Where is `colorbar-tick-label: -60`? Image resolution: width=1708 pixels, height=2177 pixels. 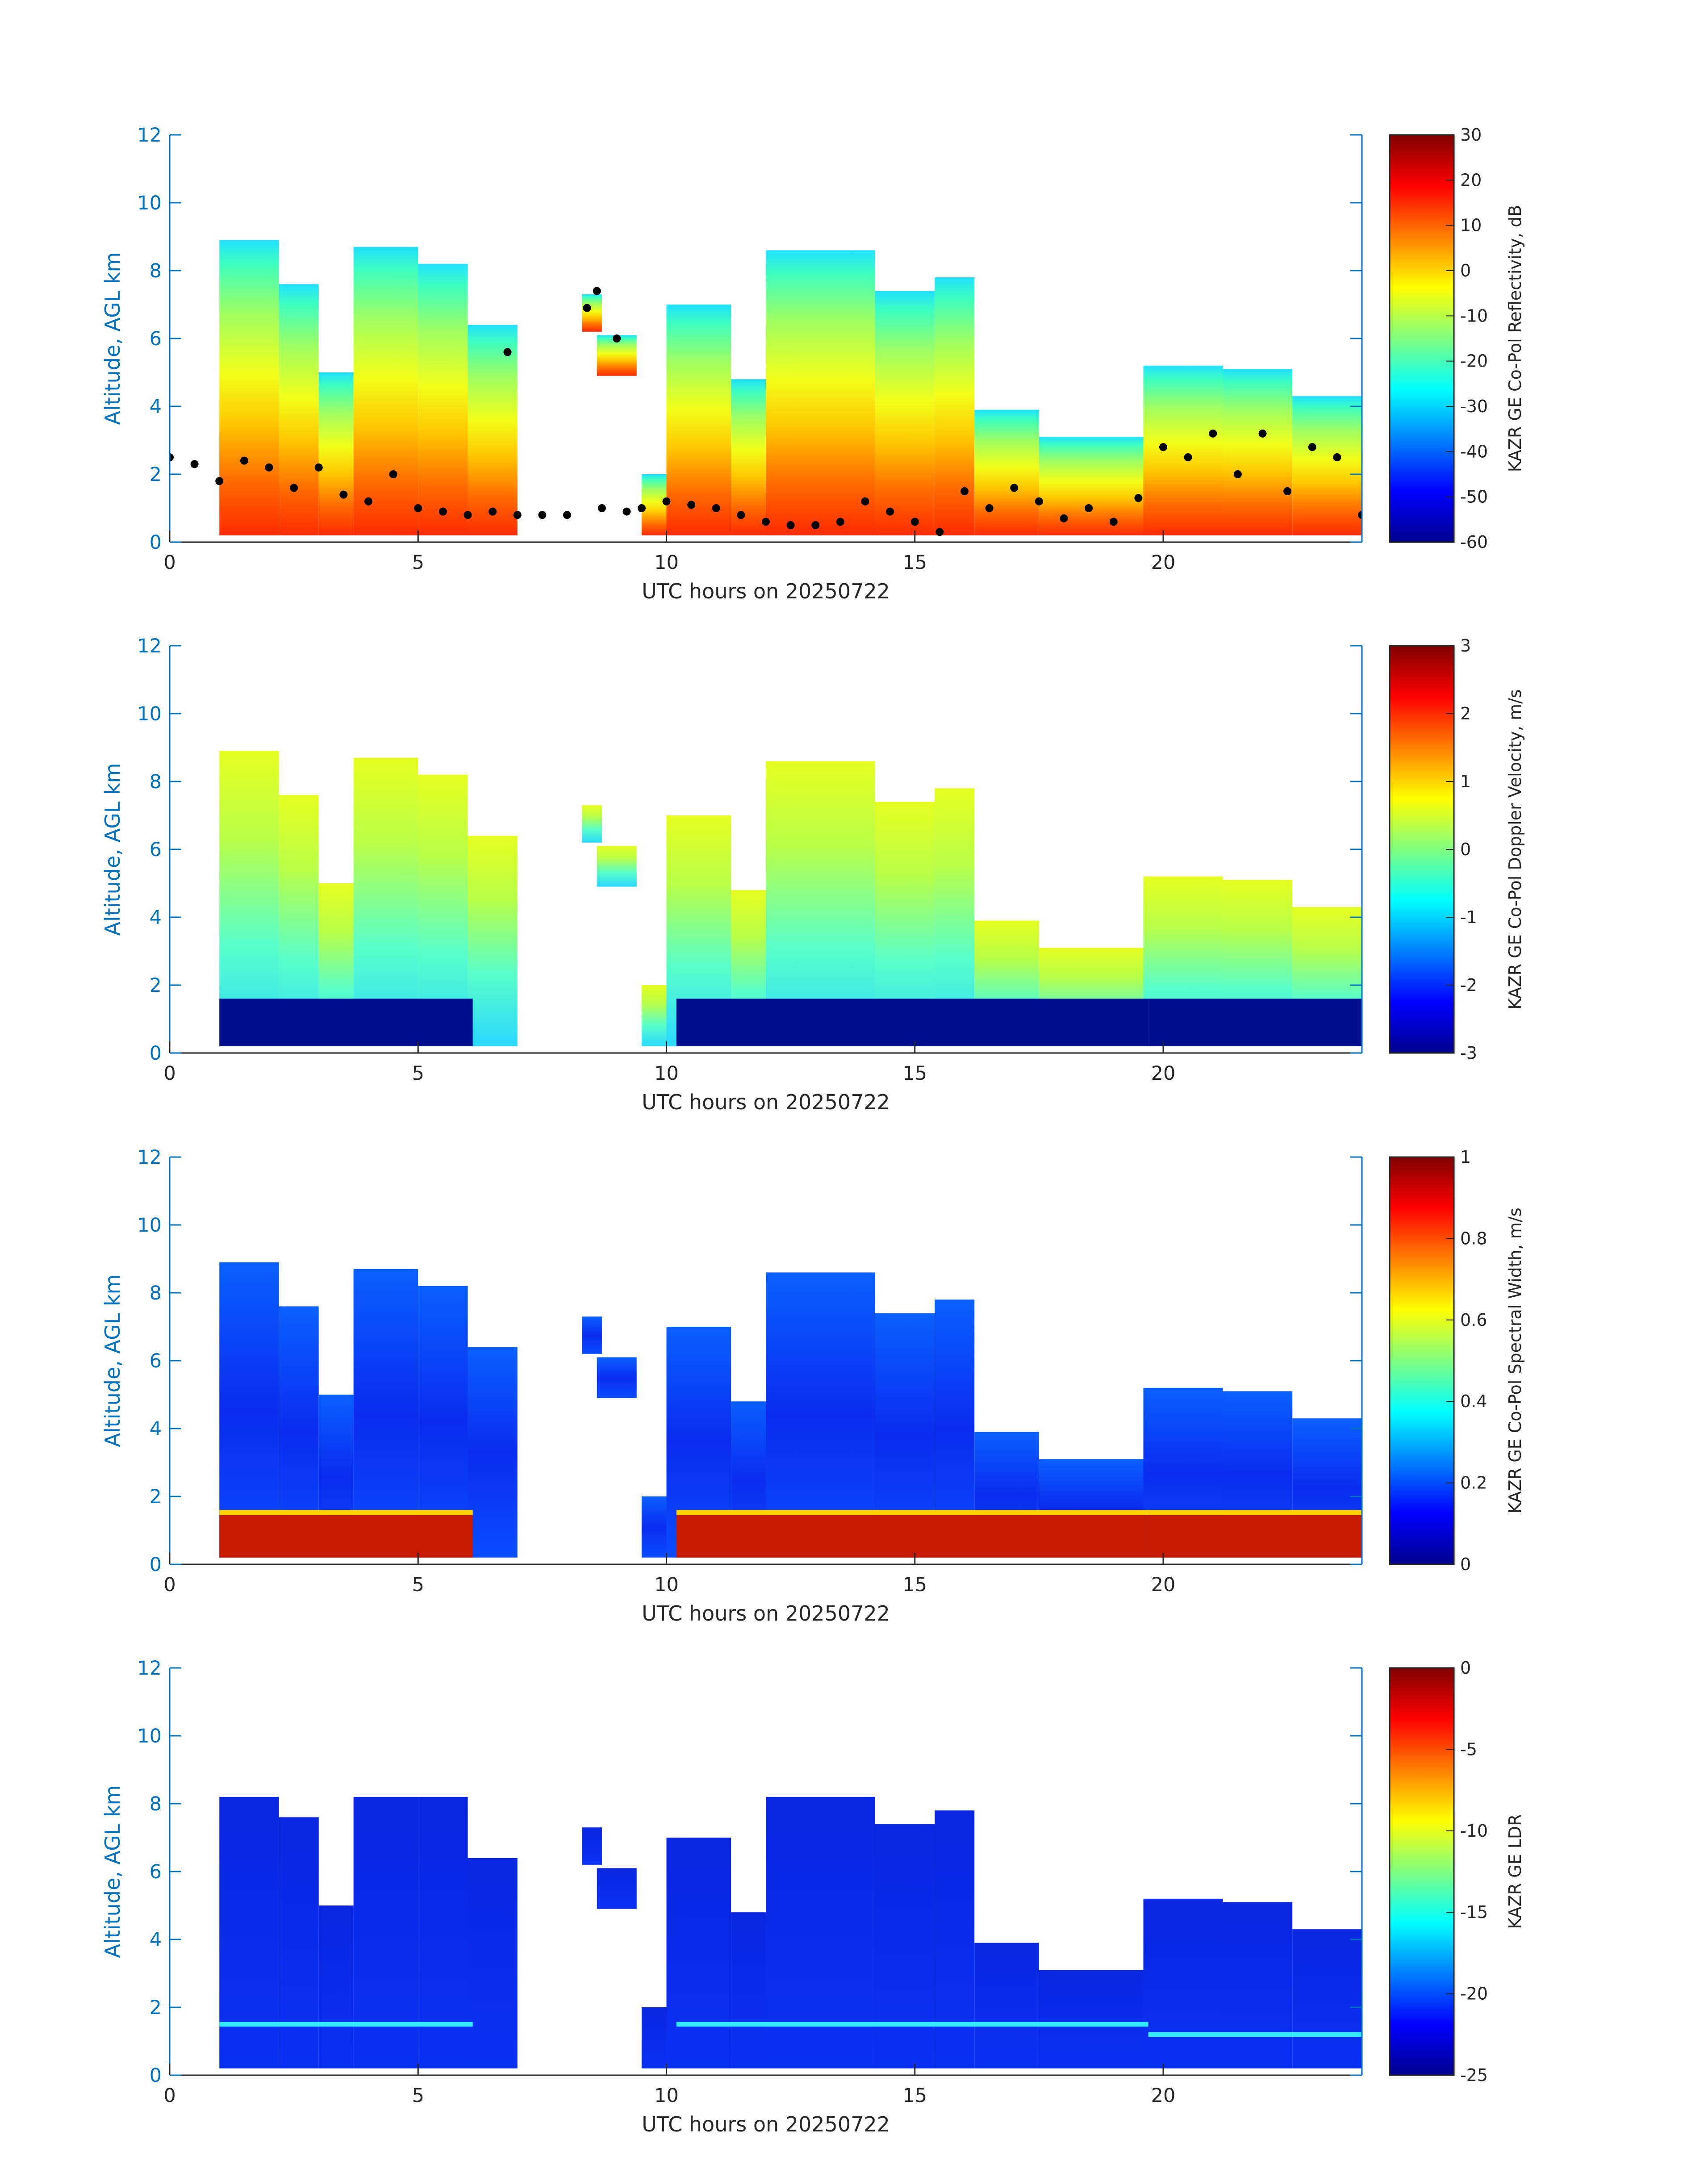
colorbar-tick-label: -60 is located at coordinates (1474, 542).